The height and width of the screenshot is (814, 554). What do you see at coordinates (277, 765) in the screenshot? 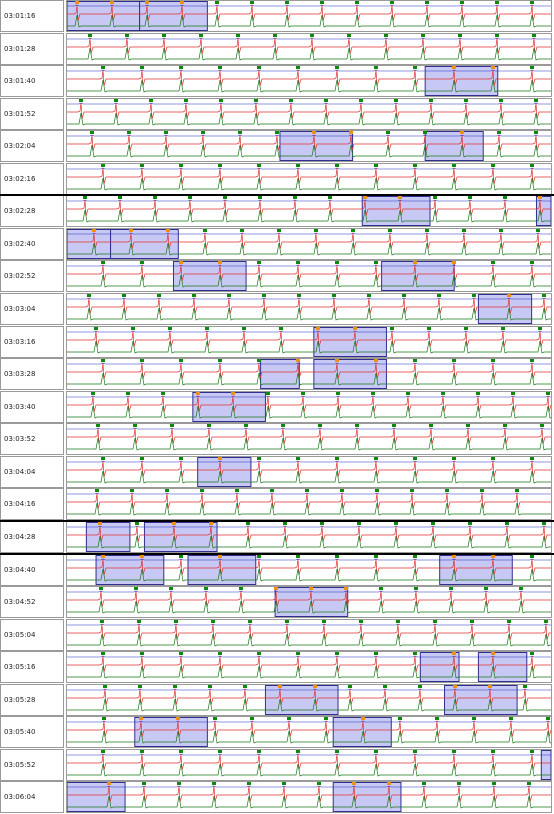
I see `ecg-row: 03:05:52` at bounding box center [277, 765].